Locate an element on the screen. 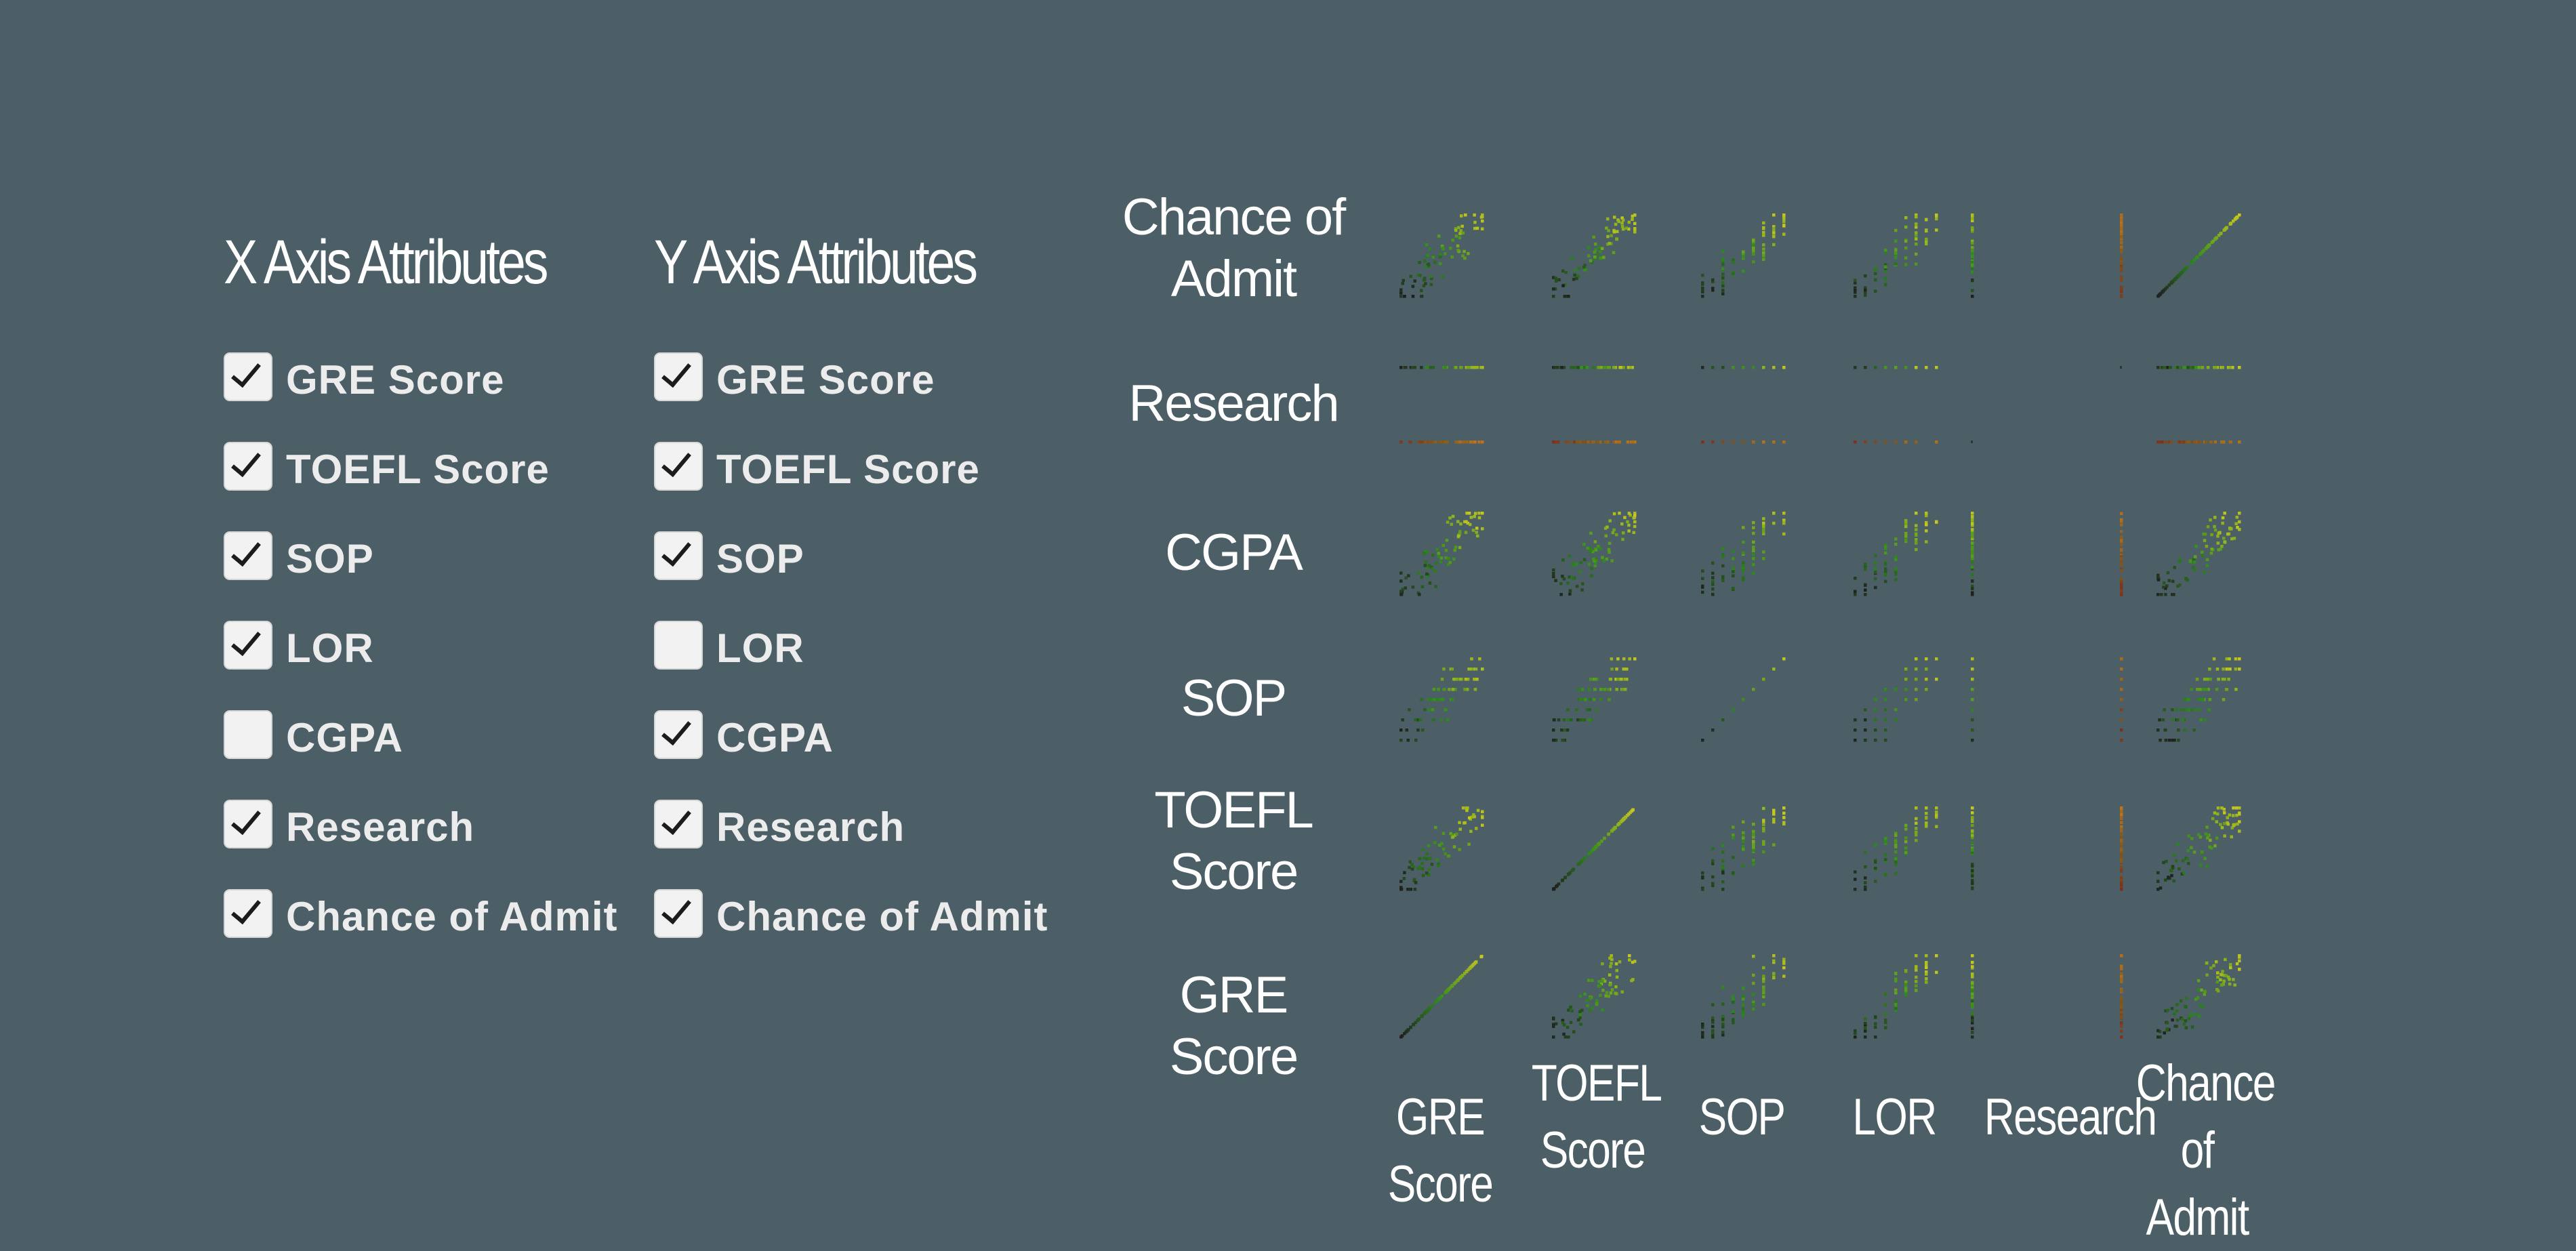 Image resolution: width=2576 pixels, height=1251 pixels. x-attribute-toefl-score: TOEFL Score is located at coordinates (420, 487).